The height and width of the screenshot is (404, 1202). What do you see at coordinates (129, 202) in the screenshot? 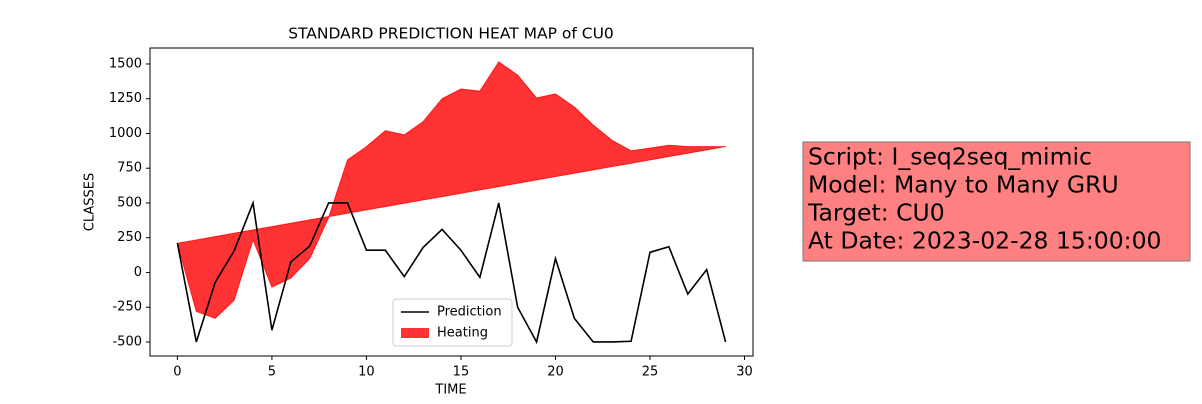
I see `y-tick-label: 500` at bounding box center [129, 202].